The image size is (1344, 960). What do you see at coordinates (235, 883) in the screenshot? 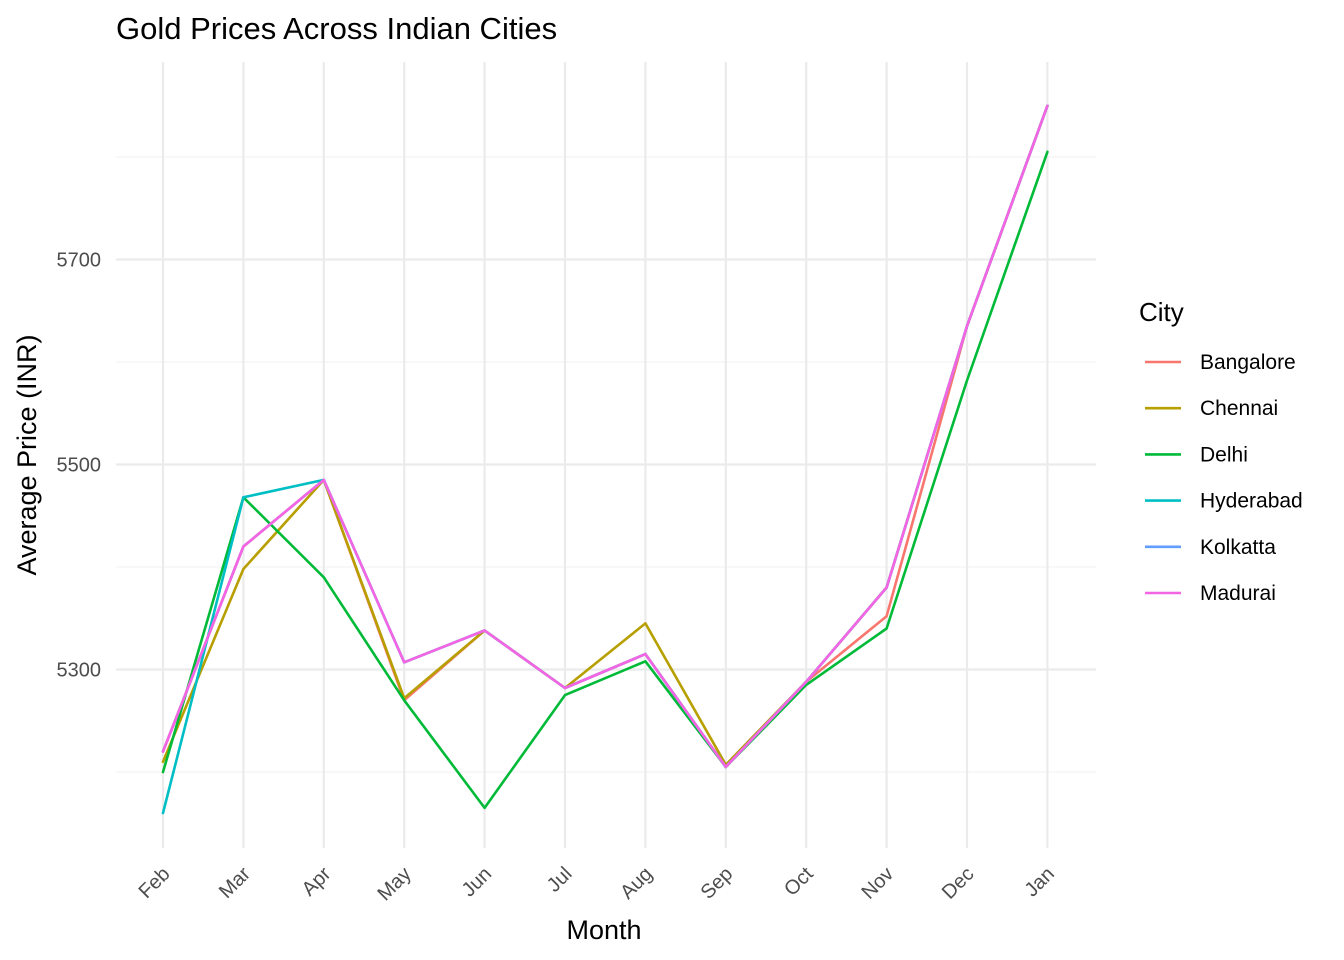
I see `x-tick-label: Mar` at bounding box center [235, 883].